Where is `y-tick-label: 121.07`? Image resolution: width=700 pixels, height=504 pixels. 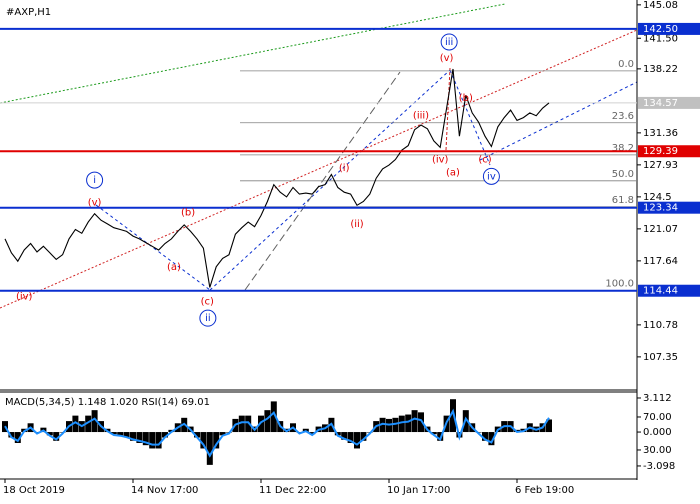
y-tick-label: 121.07 is located at coordinates (660, 229).